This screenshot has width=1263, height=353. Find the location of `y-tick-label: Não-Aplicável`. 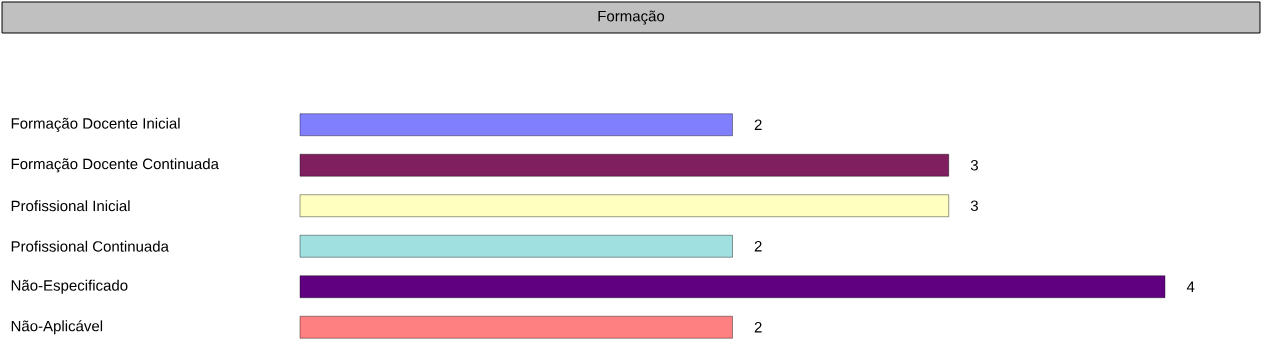

y-tick-label: Não-Aplicável is located at coordinates (57, 327).